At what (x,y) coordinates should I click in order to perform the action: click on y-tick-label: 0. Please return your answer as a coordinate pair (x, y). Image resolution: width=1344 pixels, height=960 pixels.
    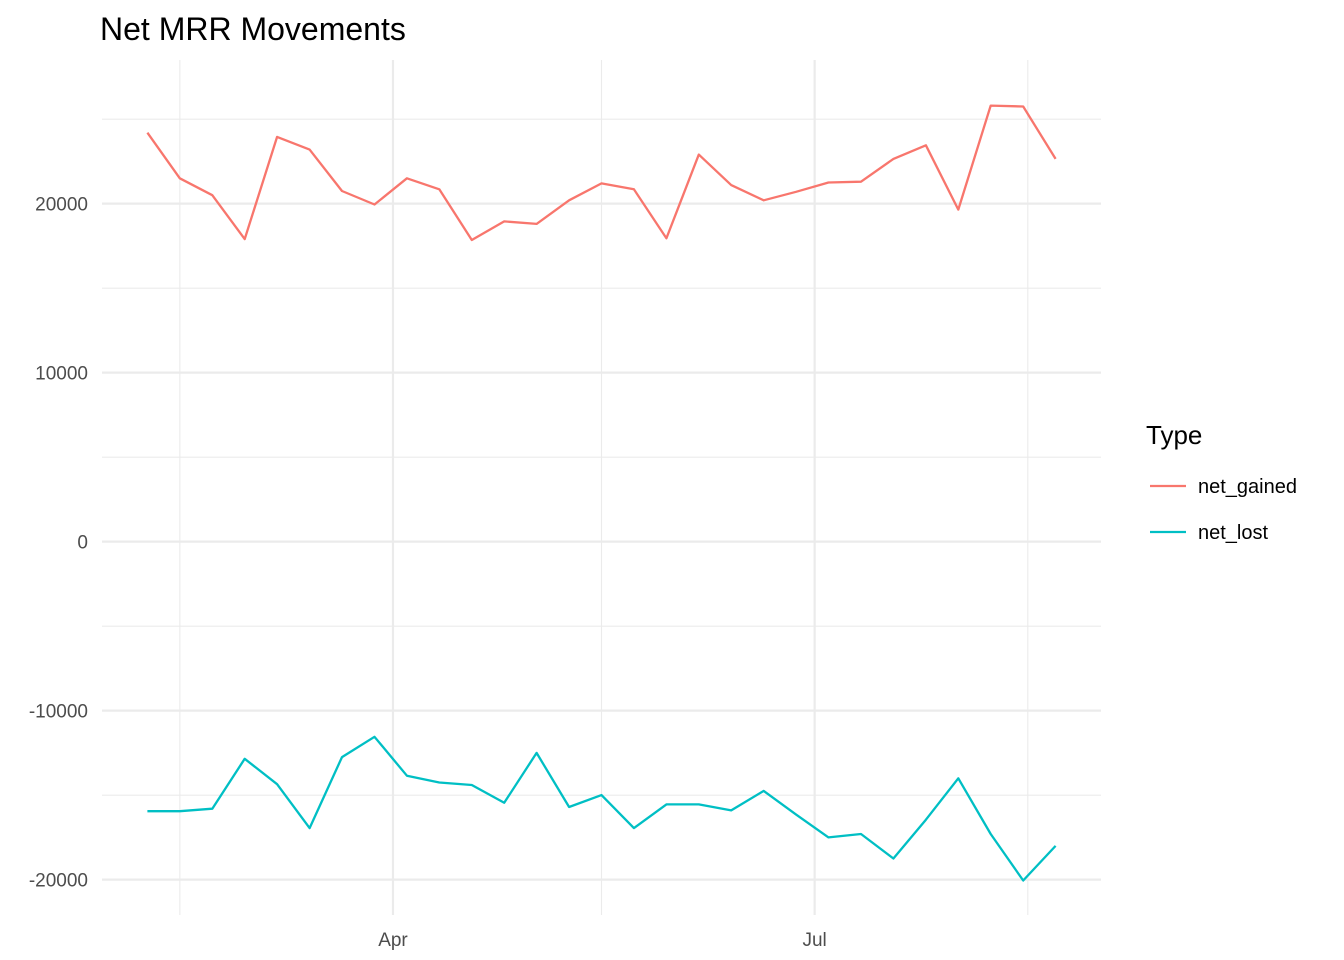
    Looking at the image, I should click on (82, 543).